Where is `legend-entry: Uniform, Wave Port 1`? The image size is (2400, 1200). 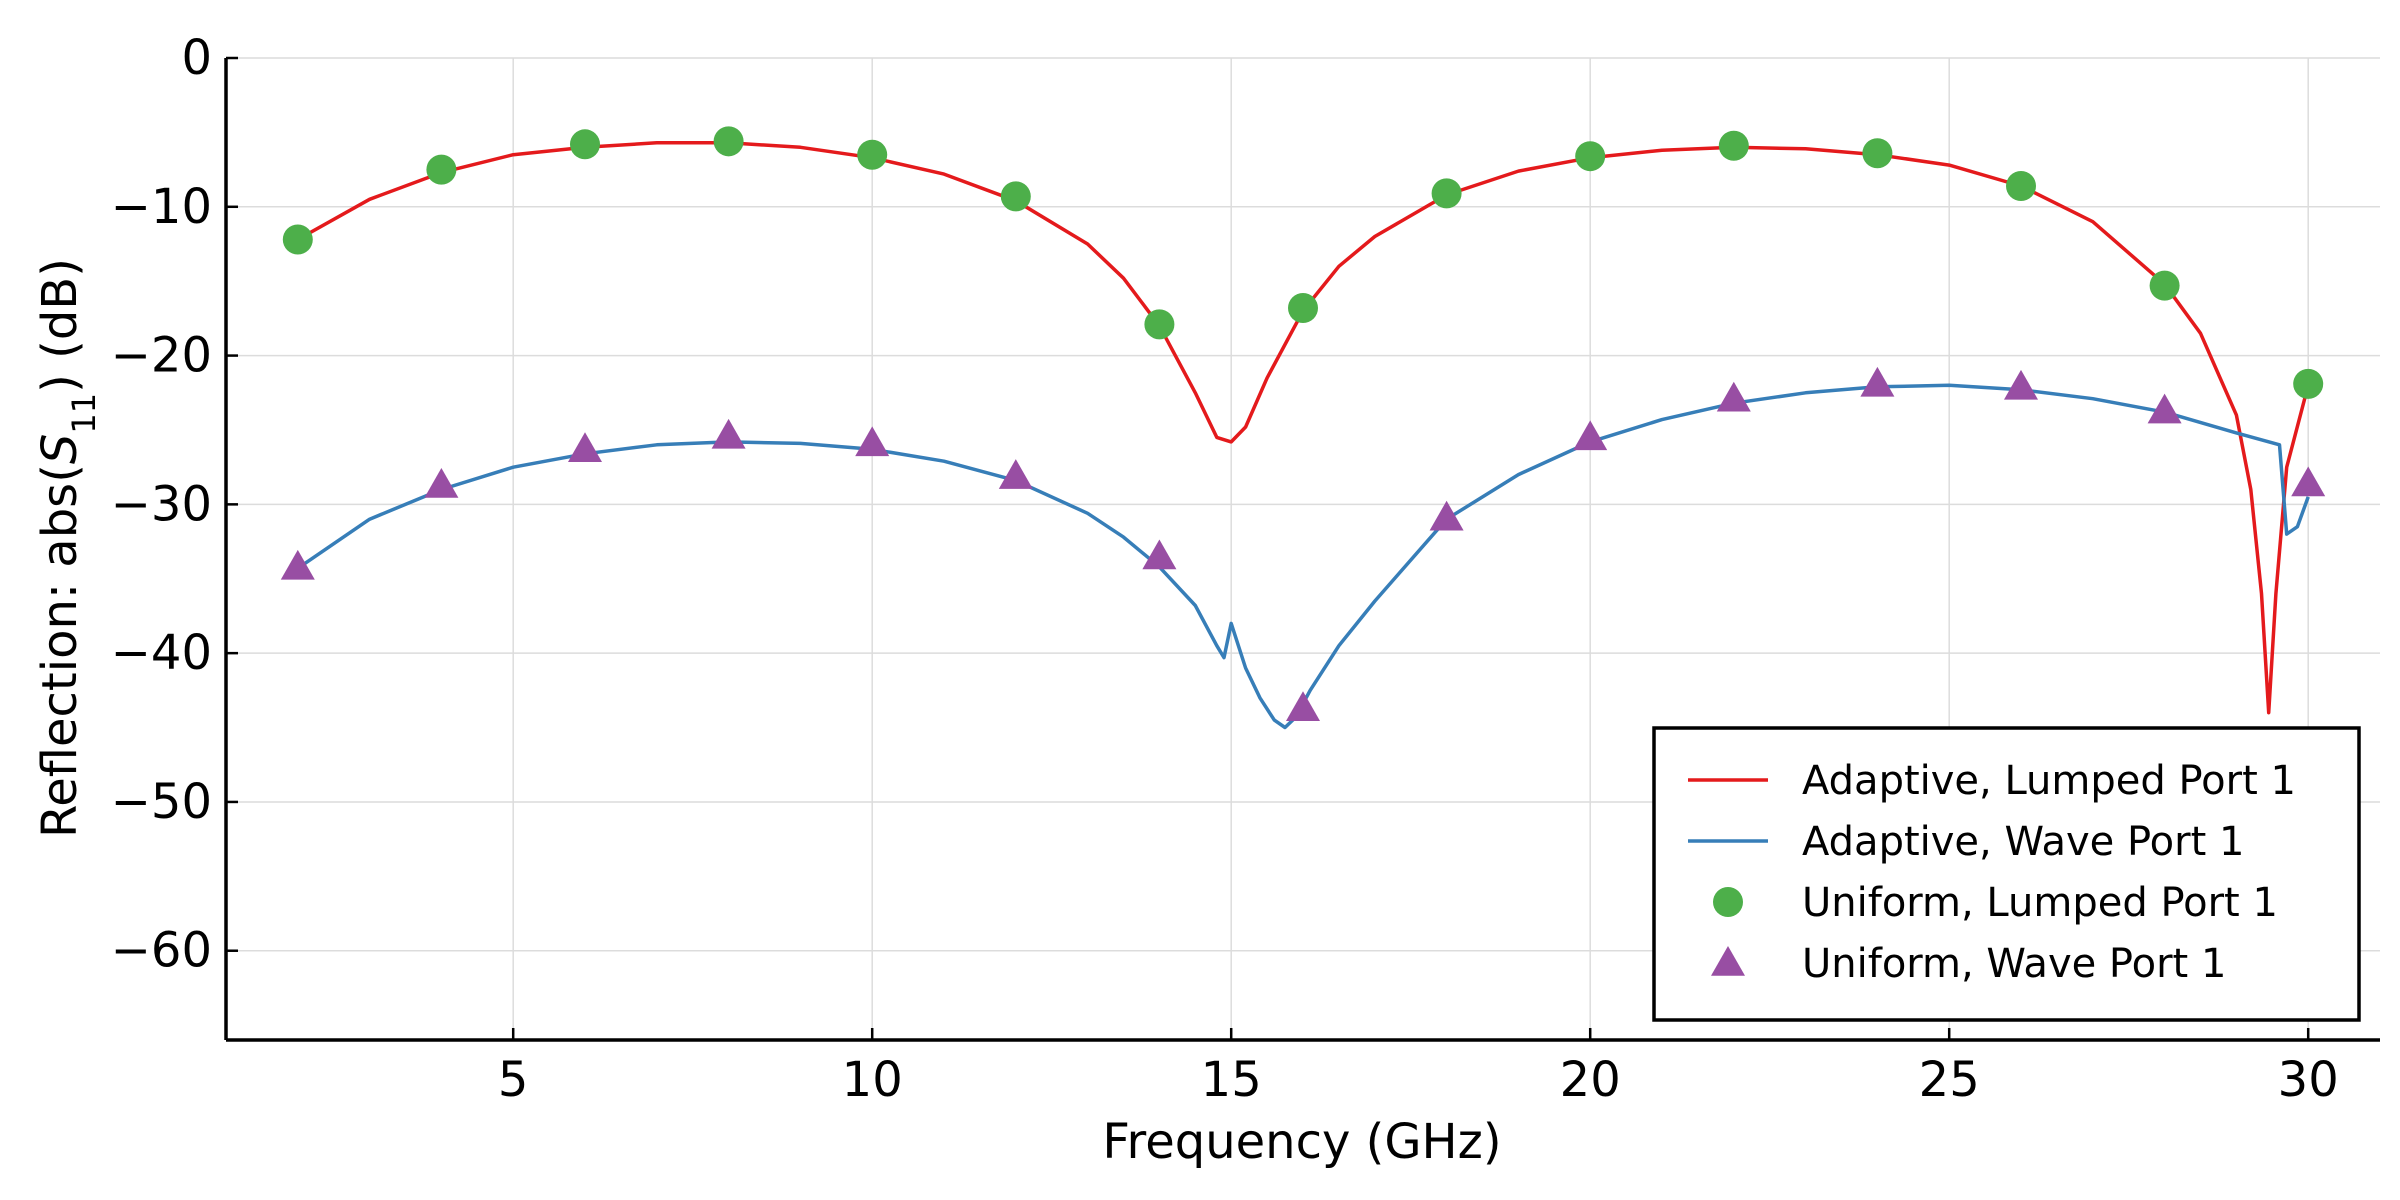
legend-entry: Uniform, Wave Port 1 is located at coordinates (1968, 964).